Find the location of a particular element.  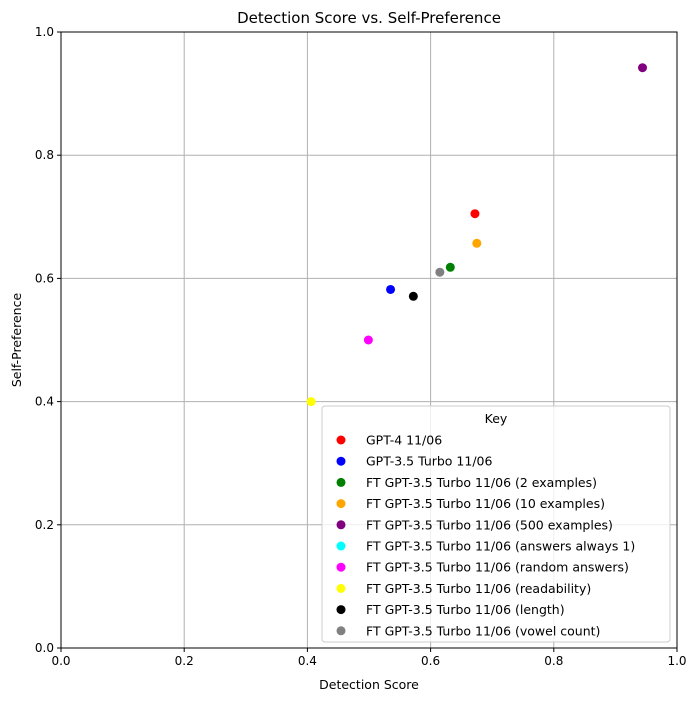

legend-entry: FT GPT-3.5 Turbo 11/06 (length) is located at coordinates (465, 609).